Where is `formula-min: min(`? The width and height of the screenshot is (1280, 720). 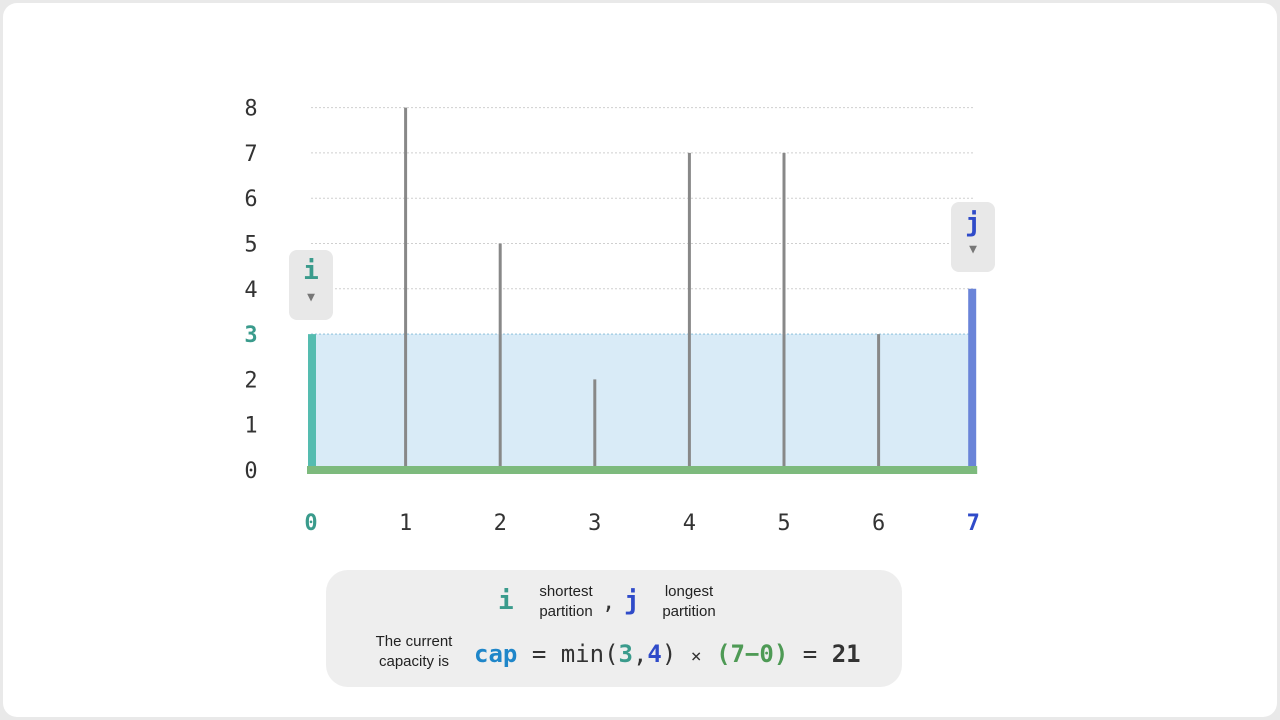 formula-min: min( is located at coordinates (589, 654).